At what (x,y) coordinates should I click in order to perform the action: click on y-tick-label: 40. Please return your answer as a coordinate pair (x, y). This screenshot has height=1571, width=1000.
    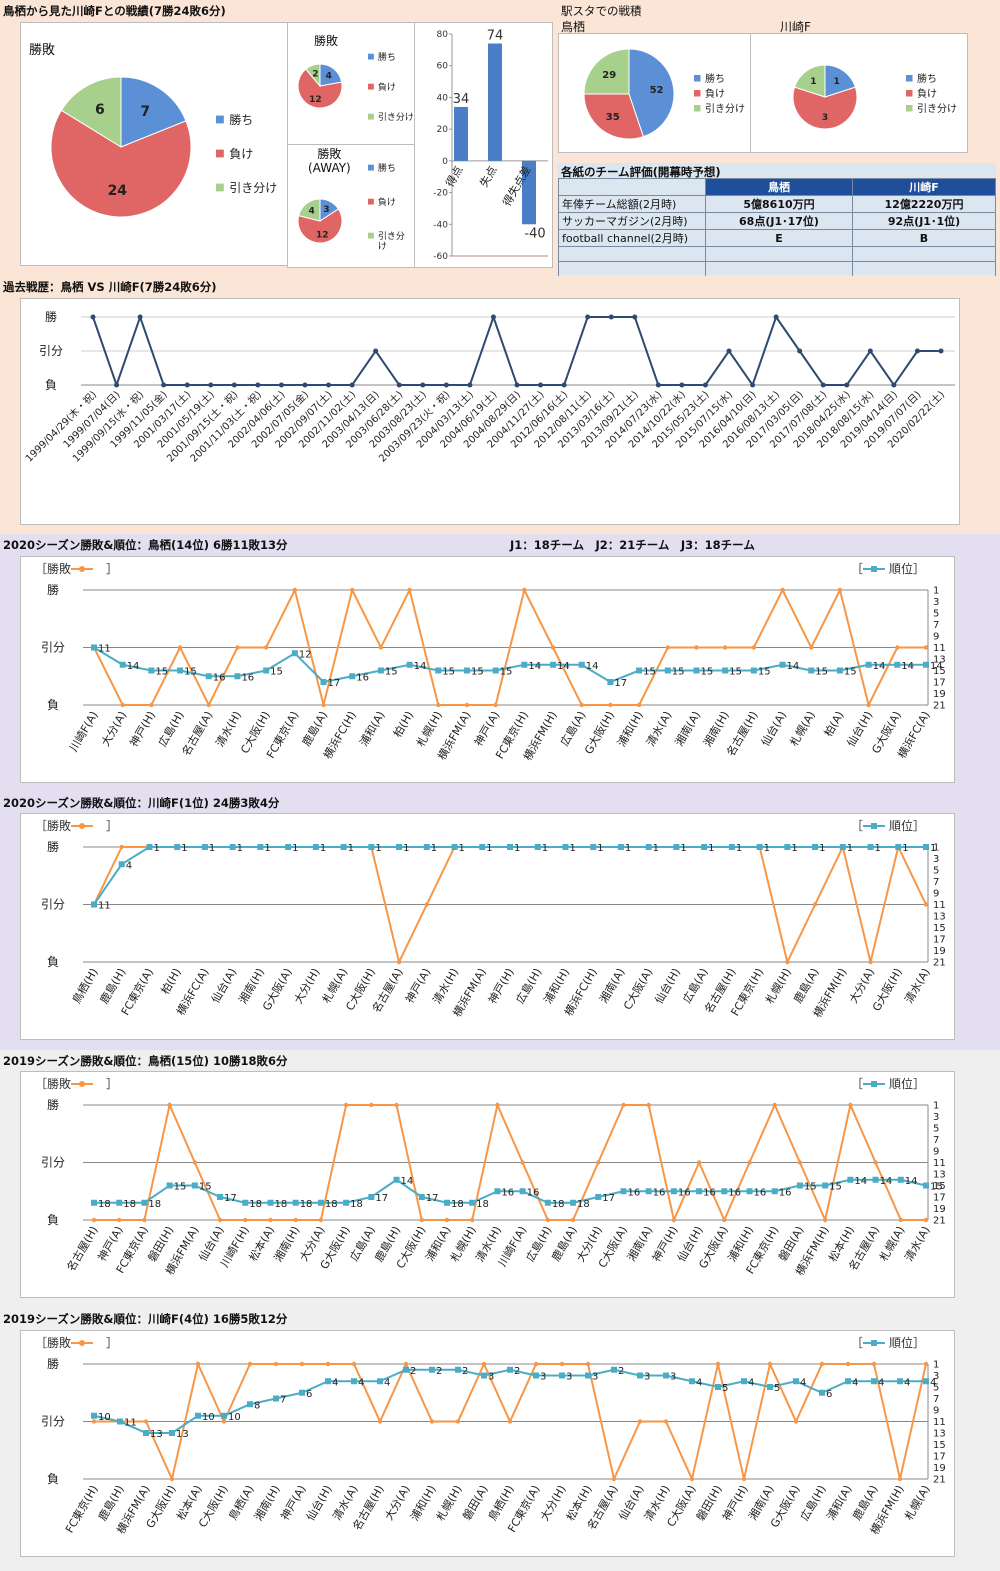
    Looking at the image, I should click on (443, 98).